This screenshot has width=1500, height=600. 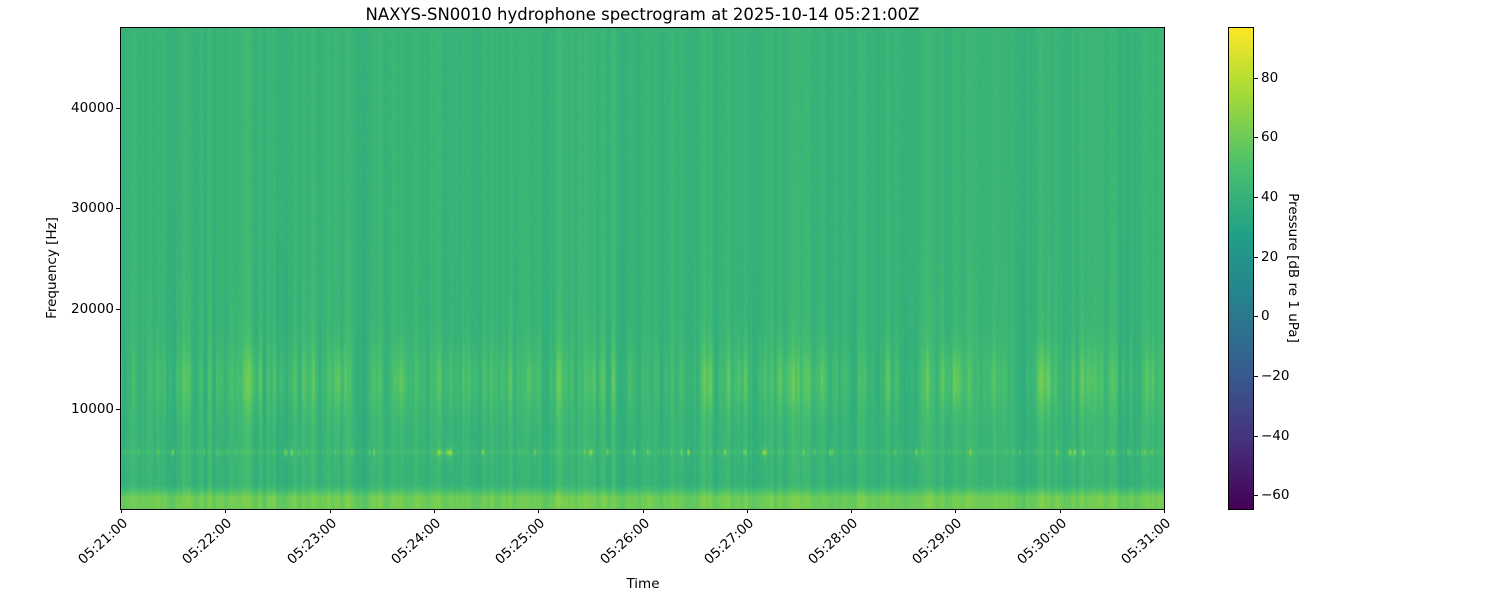 What do you see at coordinates (1275, 495) in the screenshot?
I see `colorbar-tick-label: −60` at bounding box center [1275, 495].